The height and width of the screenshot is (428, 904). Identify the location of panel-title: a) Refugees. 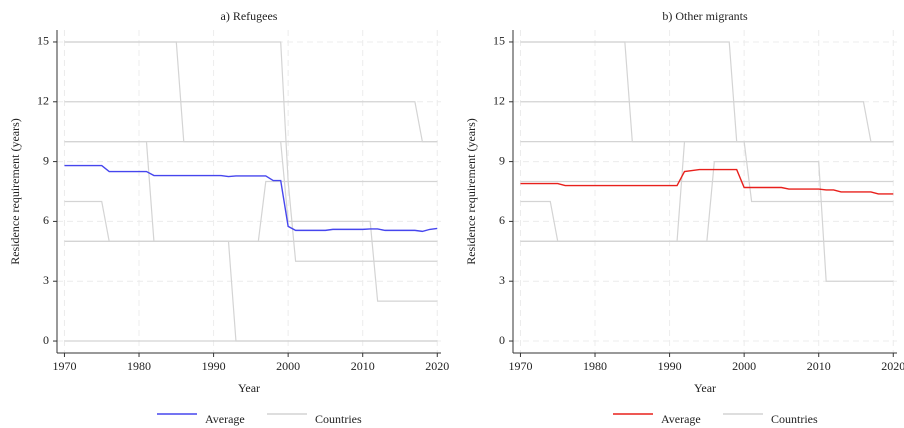
(249, 16).